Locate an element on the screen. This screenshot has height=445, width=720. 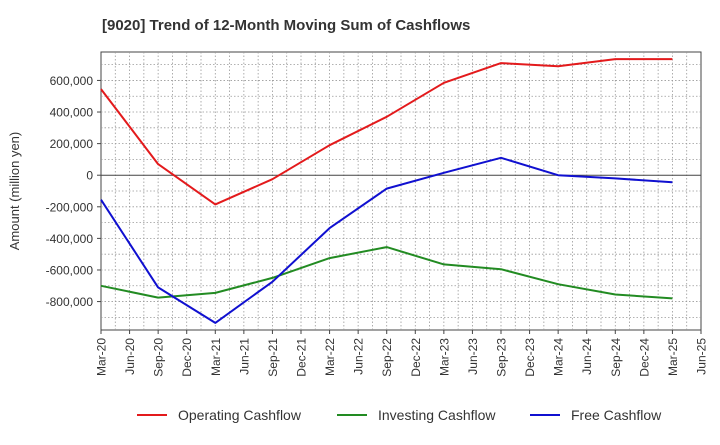
x-tick-label: Jun-21 is located at coordinates (244, 356).